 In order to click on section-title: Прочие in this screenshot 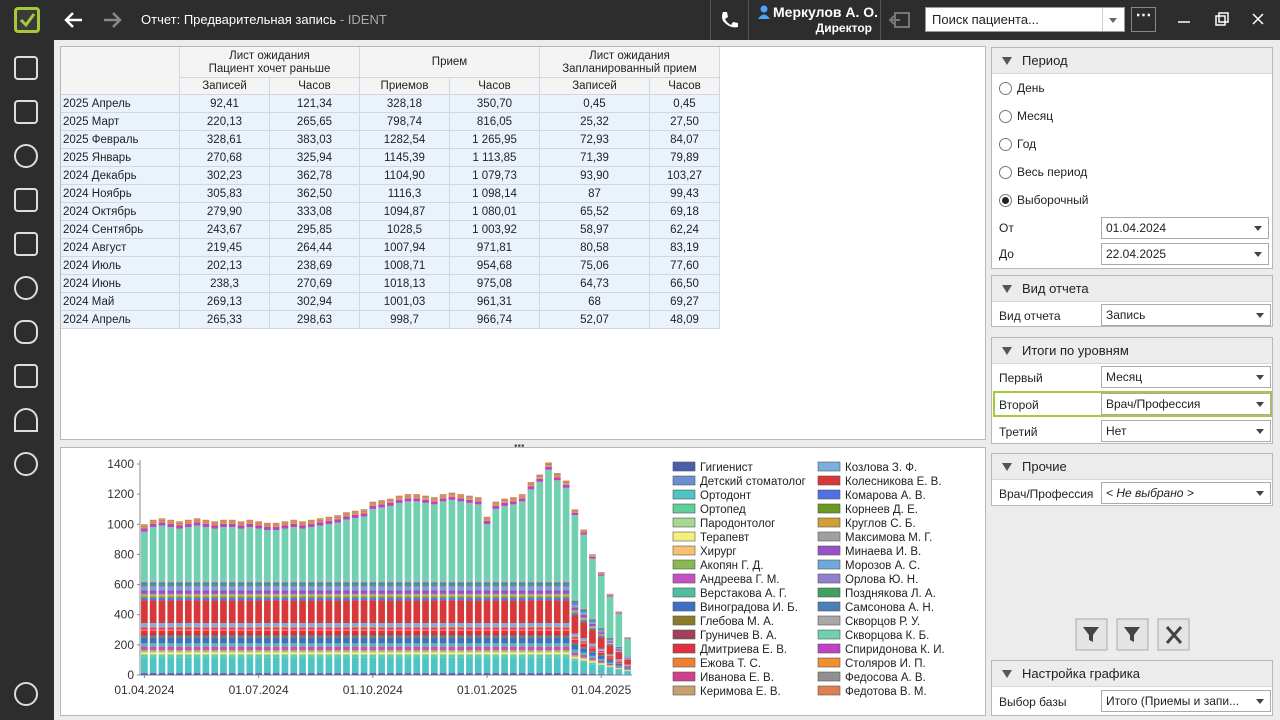, I will do `click(1132, 467)`.